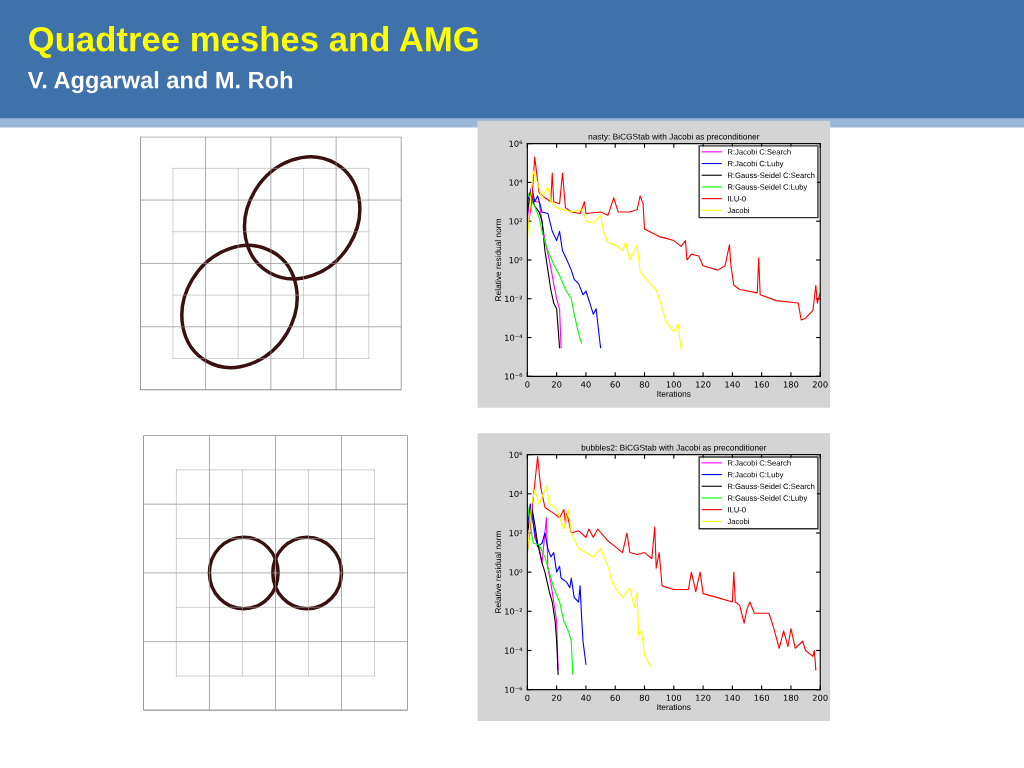 The width and height of the screenshot is (1024, 768). I want to click on text: Quadtree meshes and AMG, so click(253, 42).